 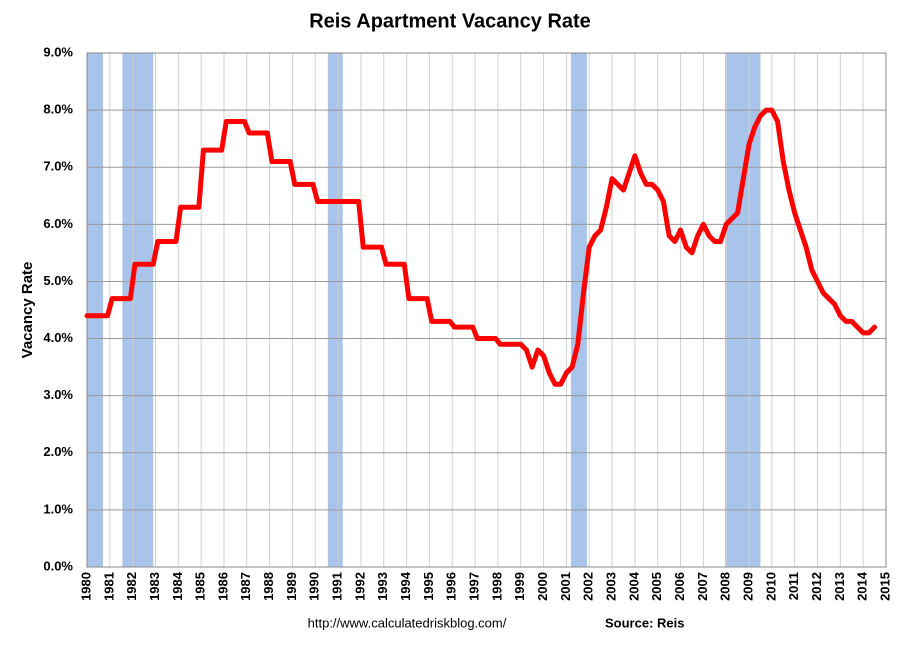 What do you see at coordinates (154, 586) in the screenshot?
I see `x-tick-label: 1983` at bounding box center [154, 586].